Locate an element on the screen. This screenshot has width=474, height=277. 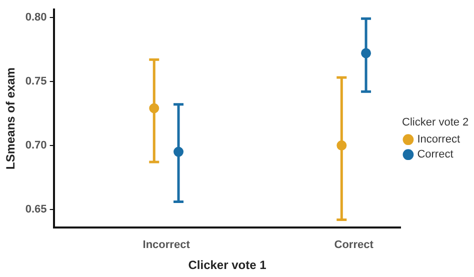
y-tick-label: 0.65 is located at coordinates (36, 209).